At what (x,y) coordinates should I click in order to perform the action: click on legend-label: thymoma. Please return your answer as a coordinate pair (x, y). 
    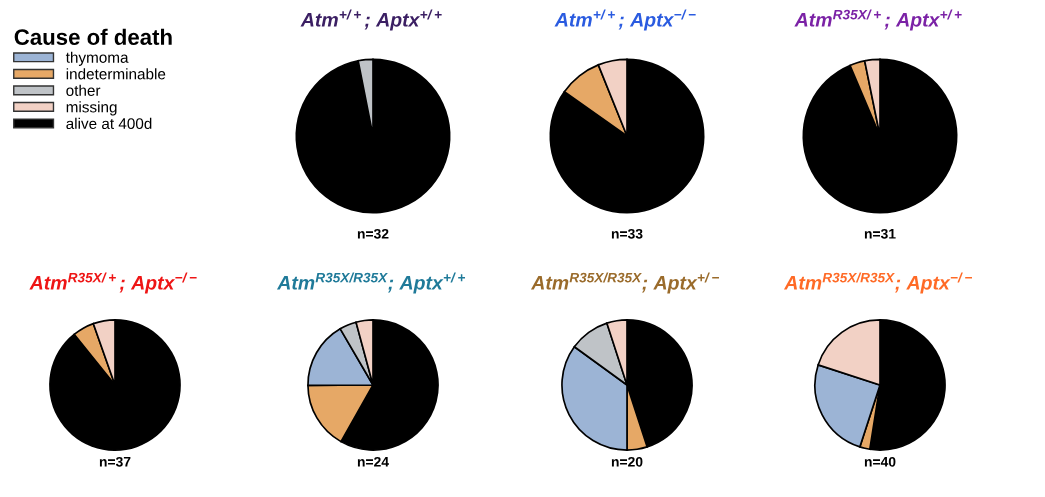
    Looking at the image, I should click on (97, 58).